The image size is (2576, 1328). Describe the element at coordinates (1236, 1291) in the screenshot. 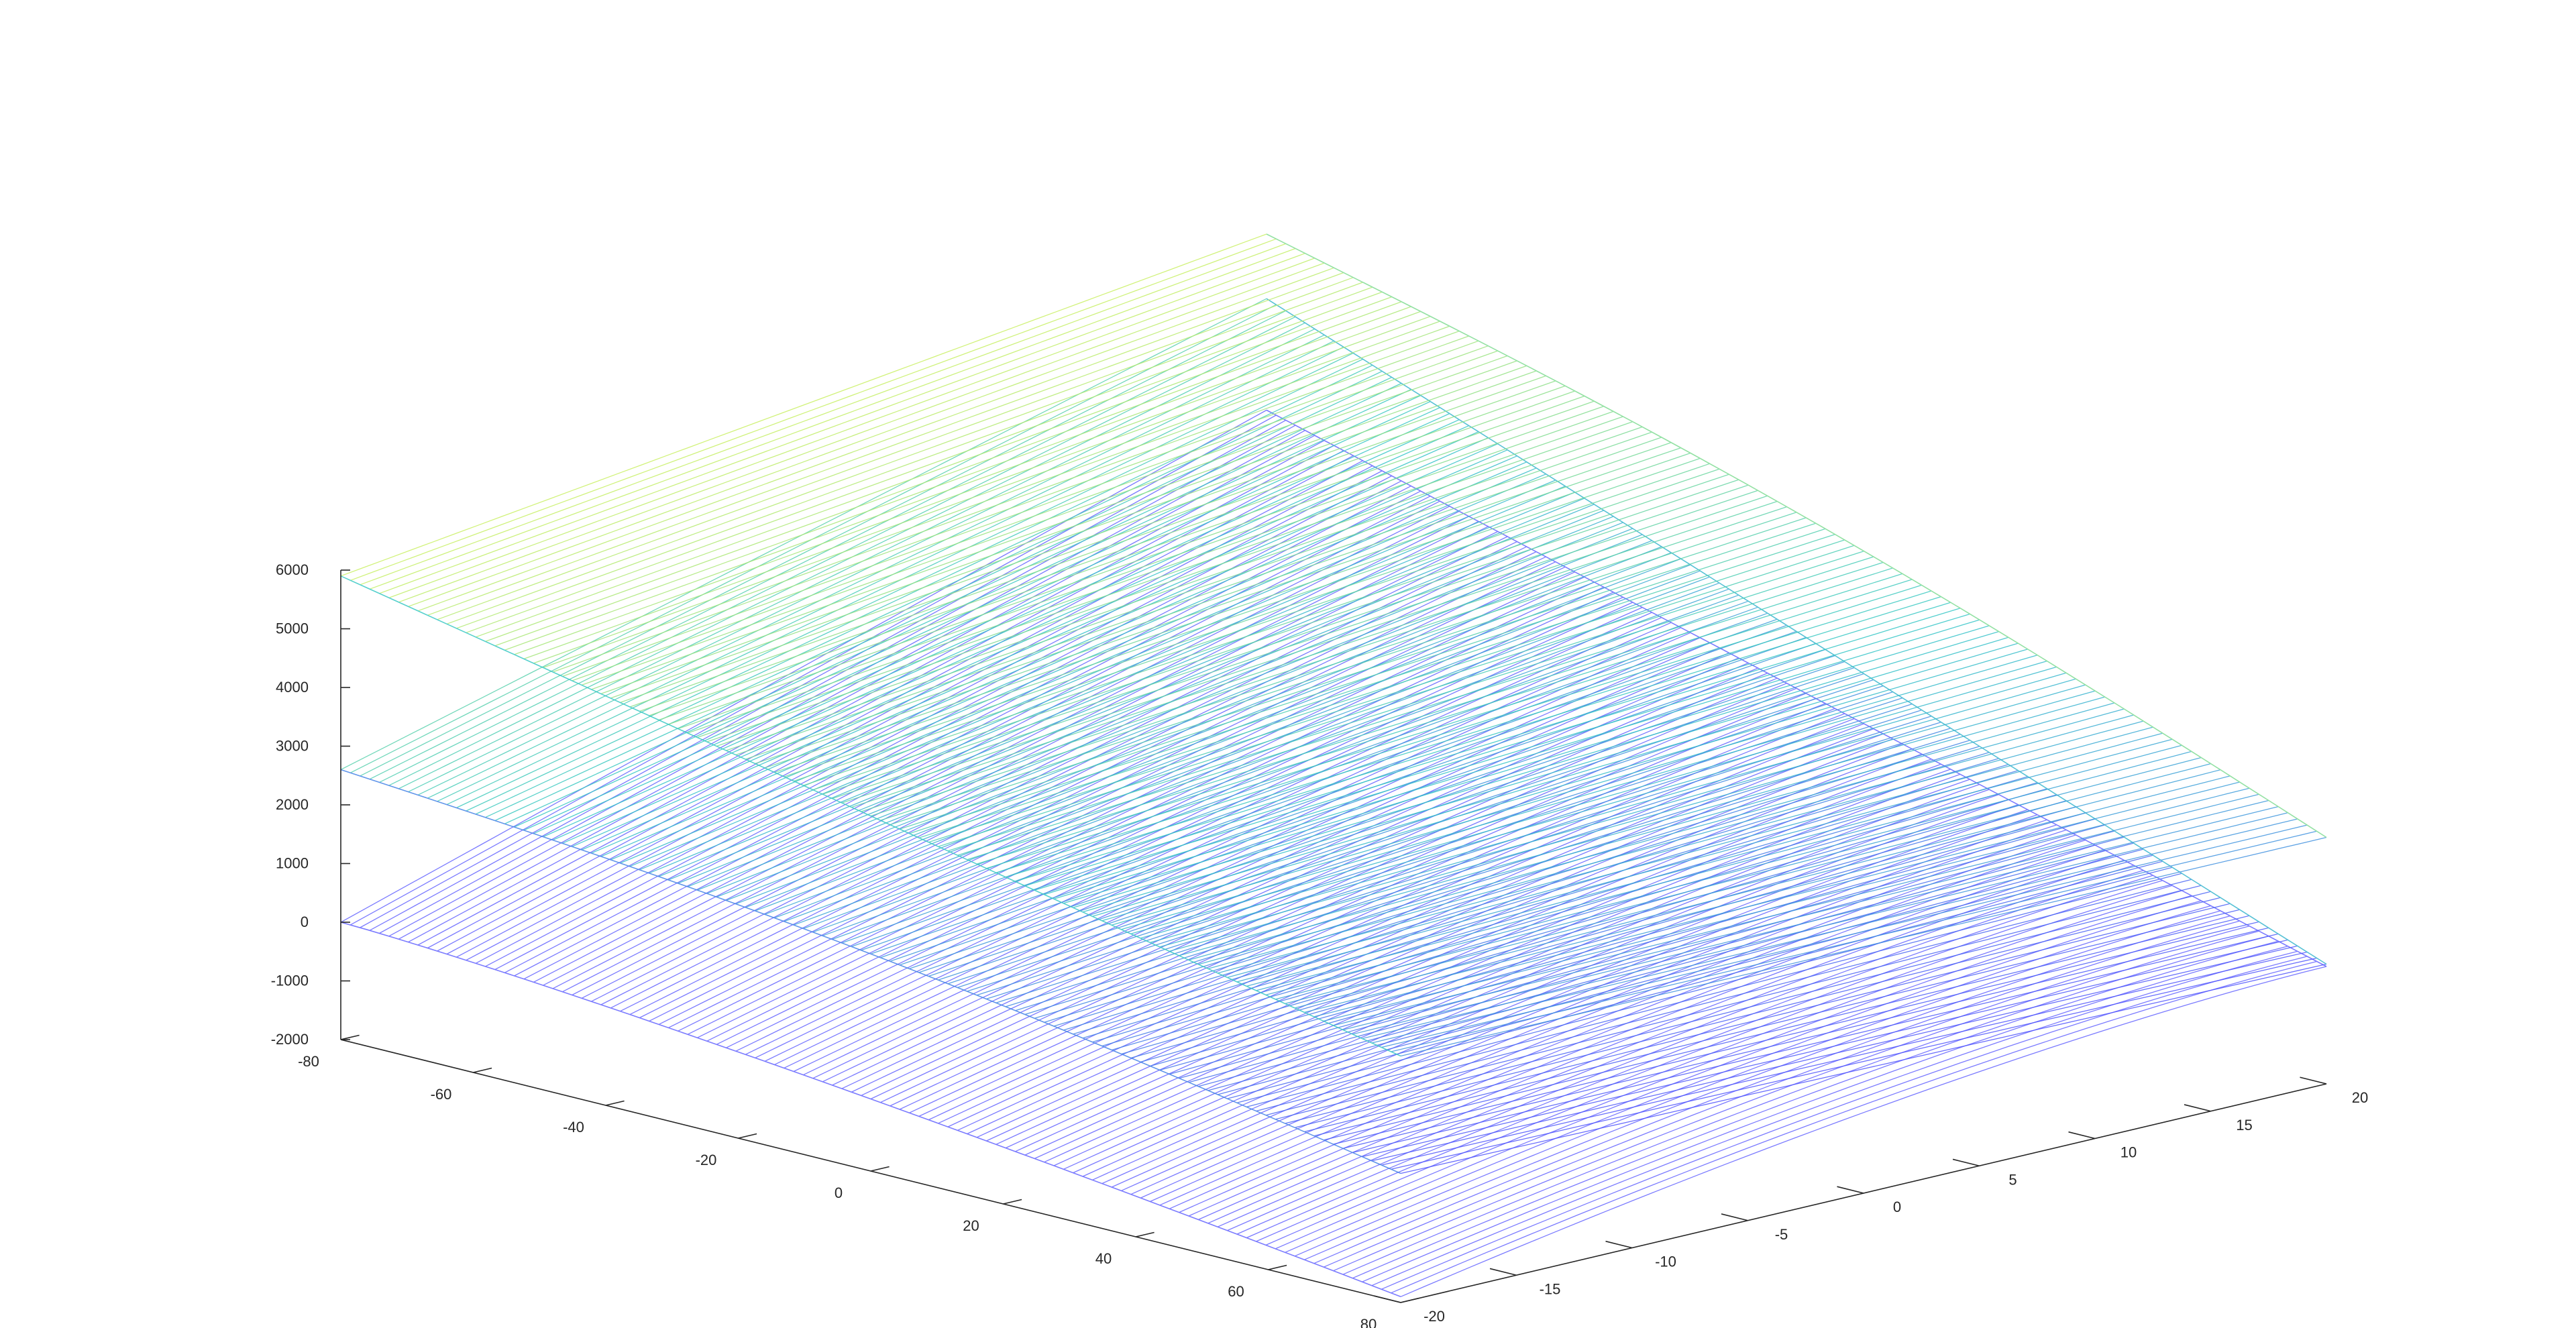

I see `x-tick-label: 60` at that location.